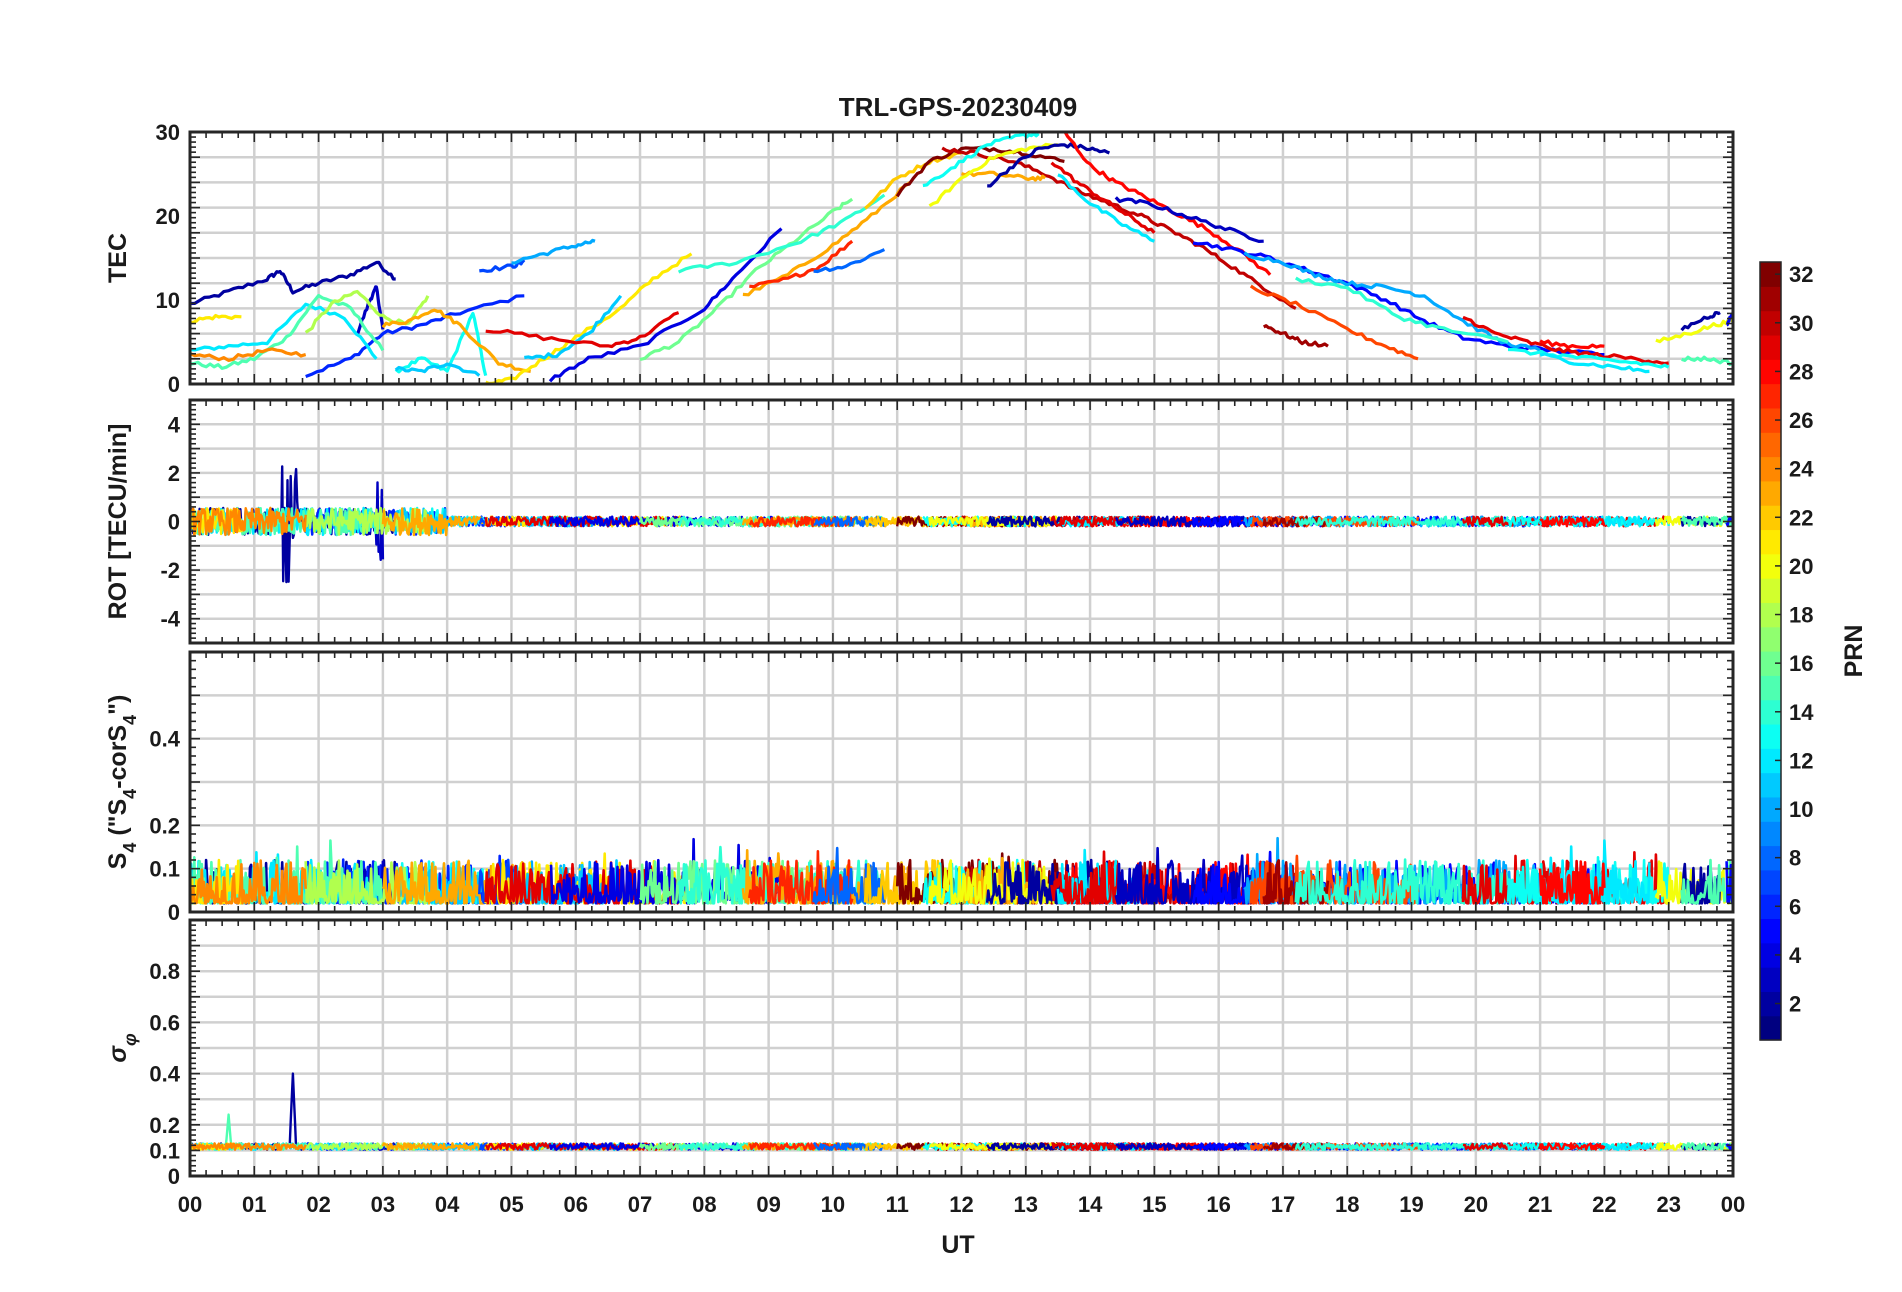 This screenshot has height=1292, width=1902. I want to click on y-tick-label: 20, so click(168, 216).